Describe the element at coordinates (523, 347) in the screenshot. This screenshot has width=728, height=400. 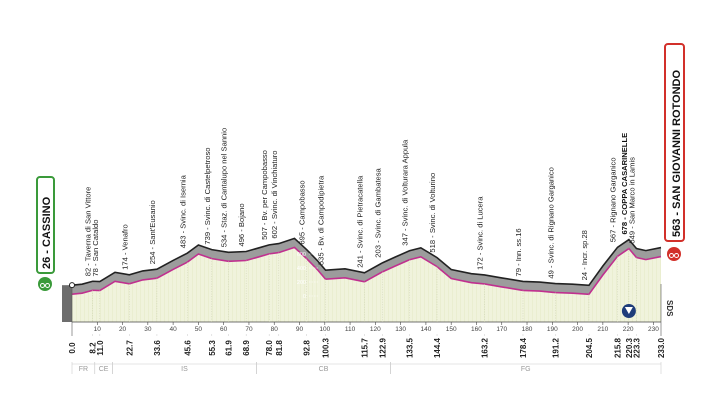
I see `km-label: 178.4` at that location.